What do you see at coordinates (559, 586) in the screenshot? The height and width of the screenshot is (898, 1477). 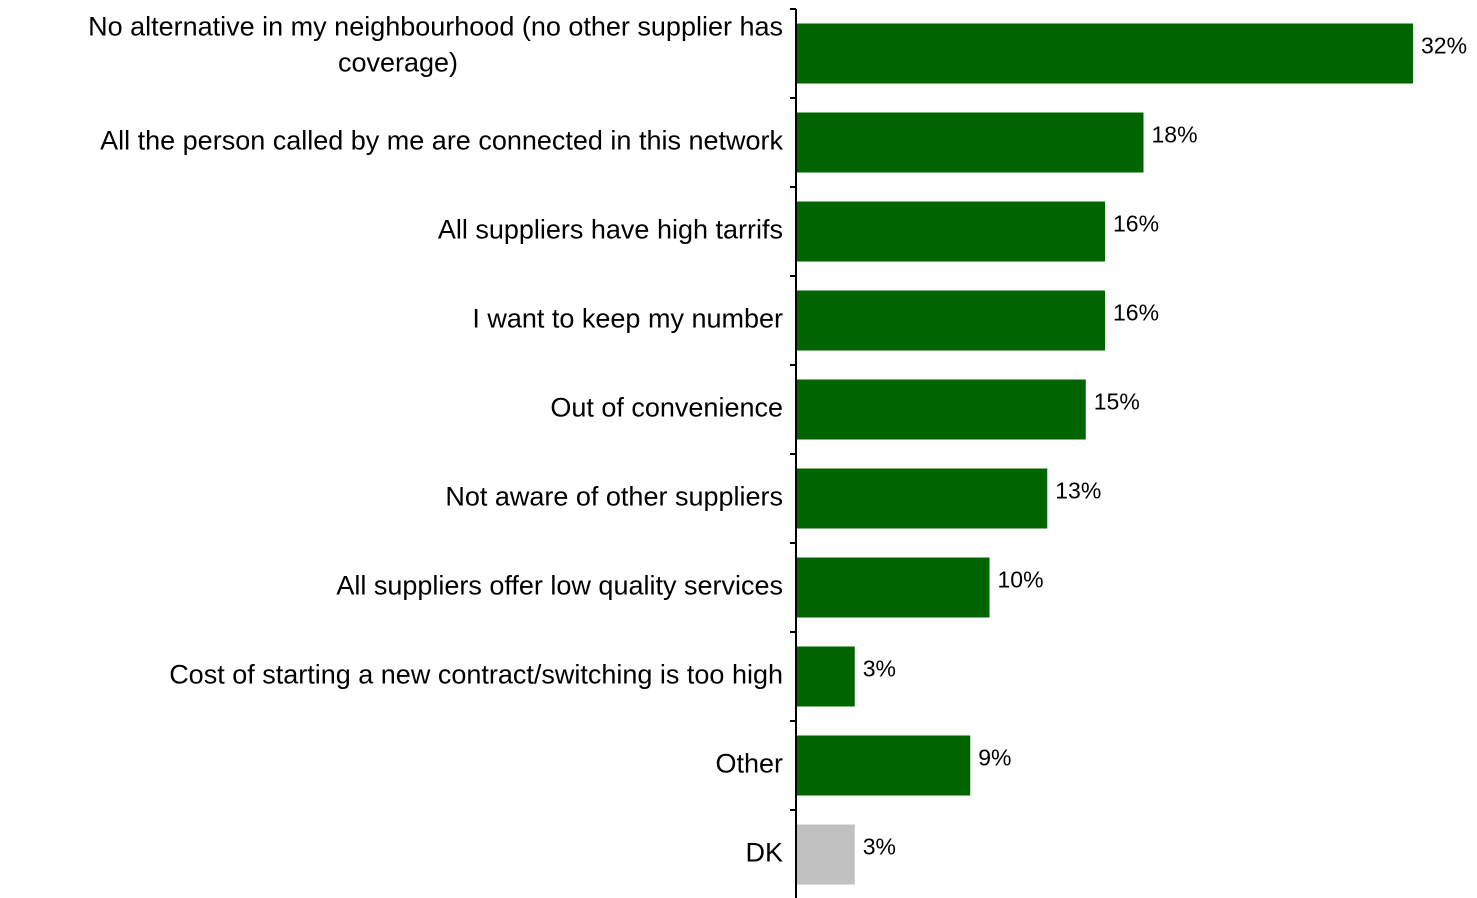 I see `category-label-6: All suppliers offer low quality services` at bounding box center [559, 586].